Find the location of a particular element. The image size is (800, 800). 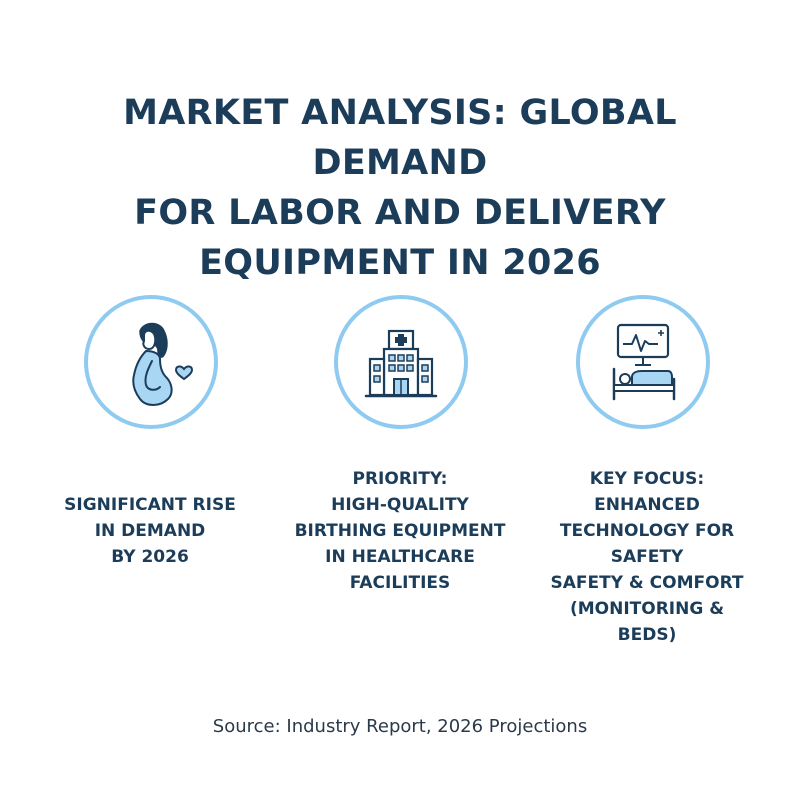

caption-demand-rise: SIGNIFICANT RISE IN DEMAND BY 2026 is located at coordinates (150, 531).